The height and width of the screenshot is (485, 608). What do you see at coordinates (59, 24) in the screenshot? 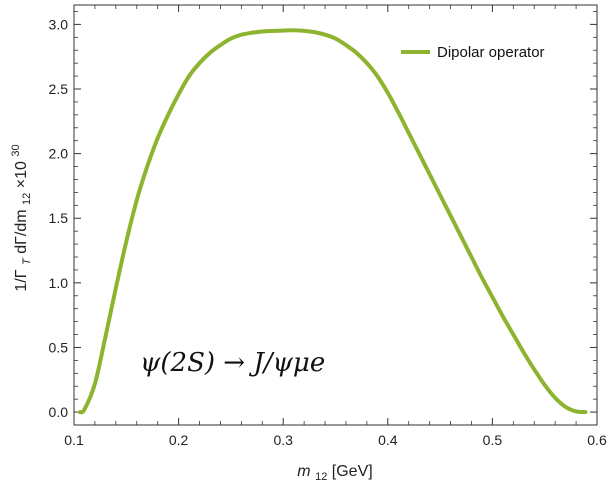
I see `y-tick-label: 3.0` at bounding box center [59, 24].